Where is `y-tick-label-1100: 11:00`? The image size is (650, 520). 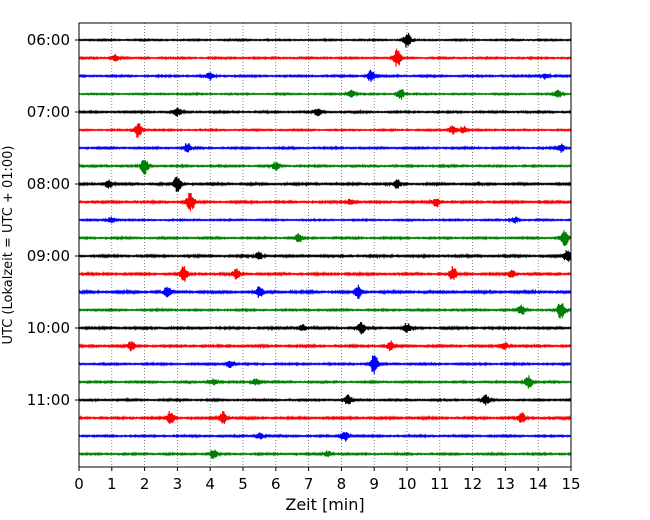
y-tick-label-1100: 11:00 is located at coordinates (48, 400).